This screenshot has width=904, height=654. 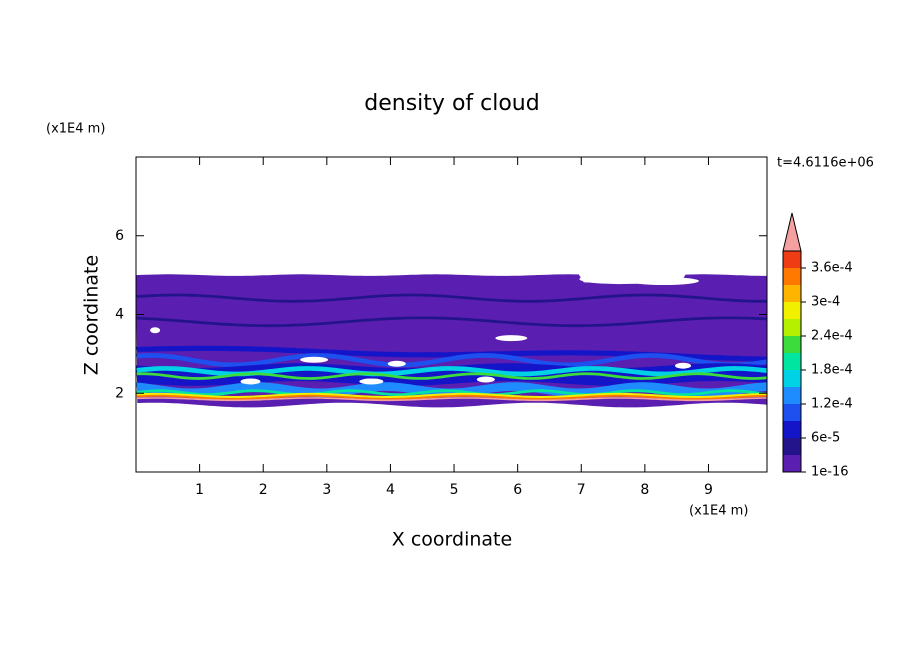 What do you see at coordinates (581, 490) in the screenshot?
I see `x-tick-label: 7` at bounding box center [581, 490].